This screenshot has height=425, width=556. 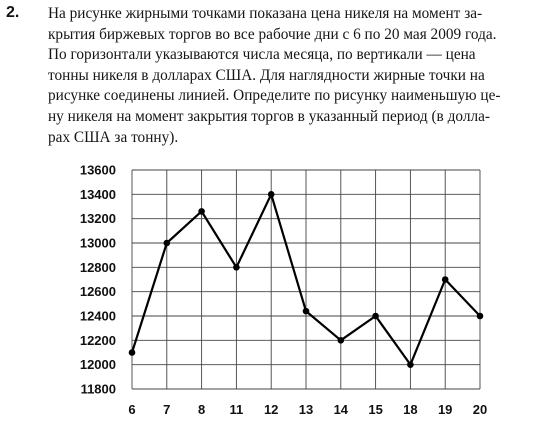 What do you see at coordinates (201, 409) in the screenshot?
I see `x-tick-label: 8` at bounding box center [201, 409].